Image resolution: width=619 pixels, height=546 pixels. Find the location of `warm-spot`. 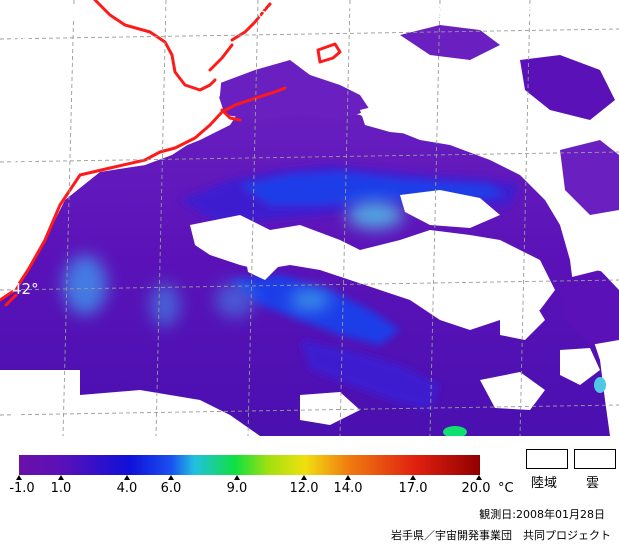

warm-spot is located at coordinates (455, 431).